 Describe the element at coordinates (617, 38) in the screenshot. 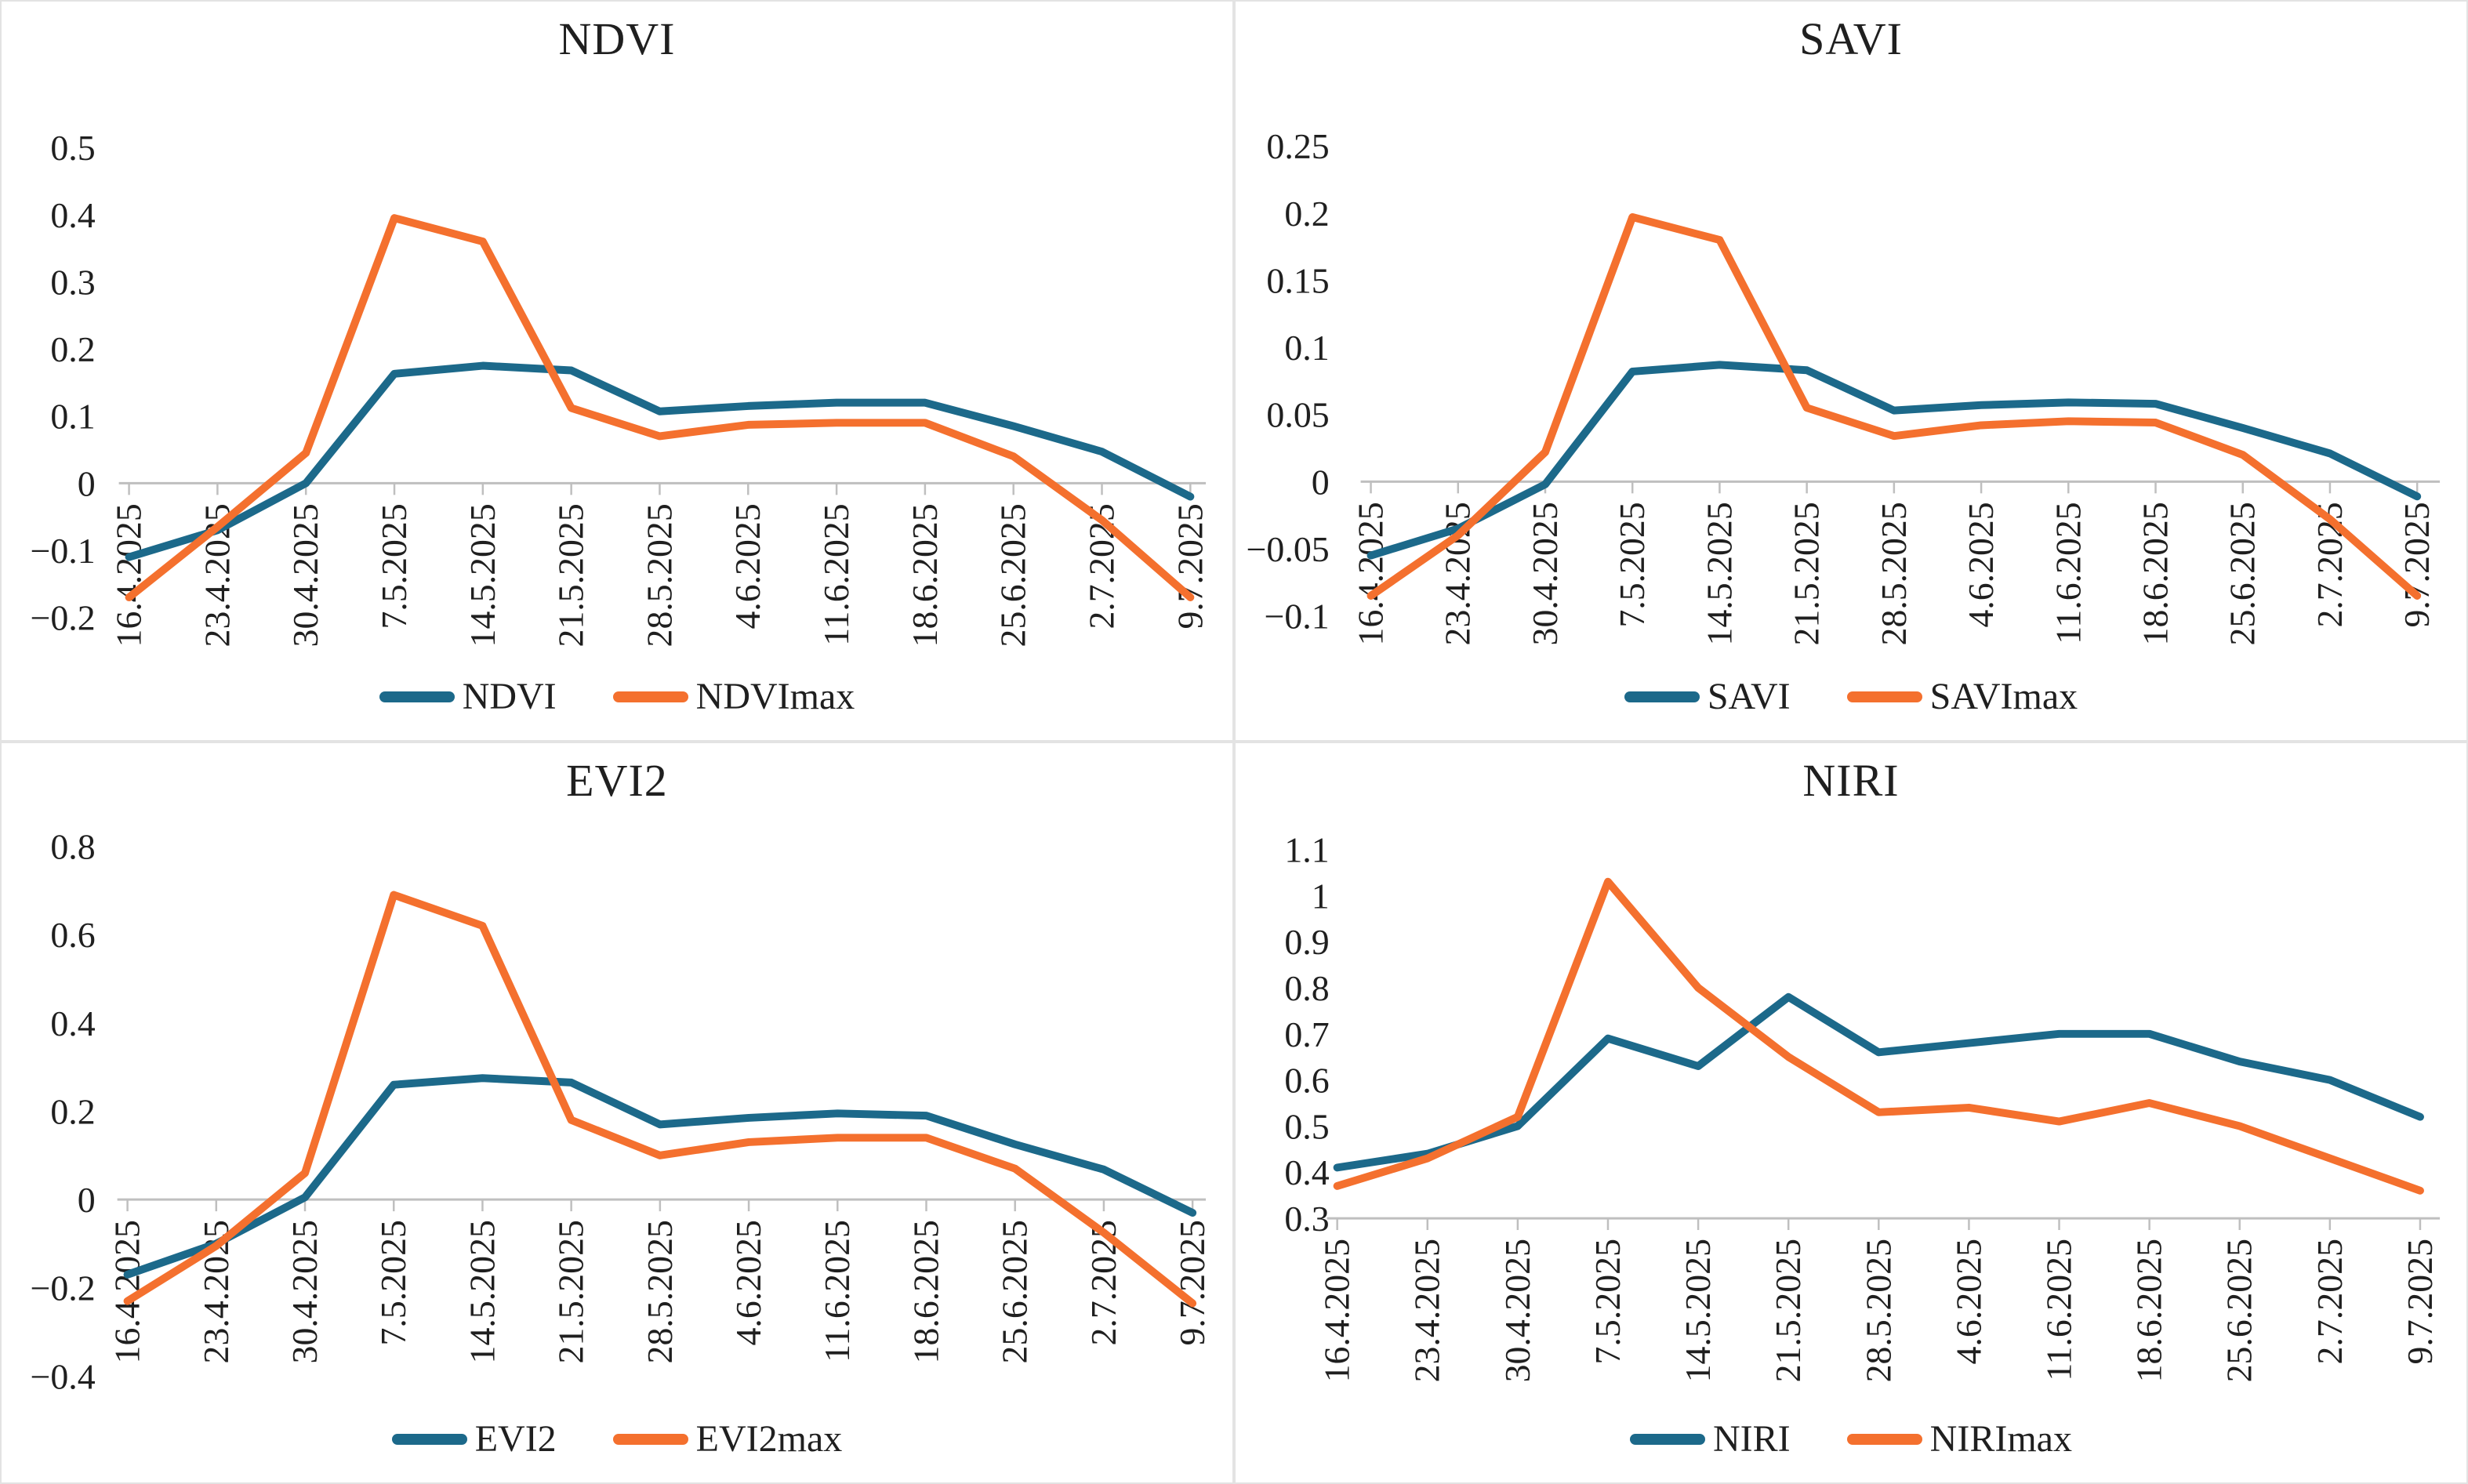

I see `chart-title: NDVI` at that location.